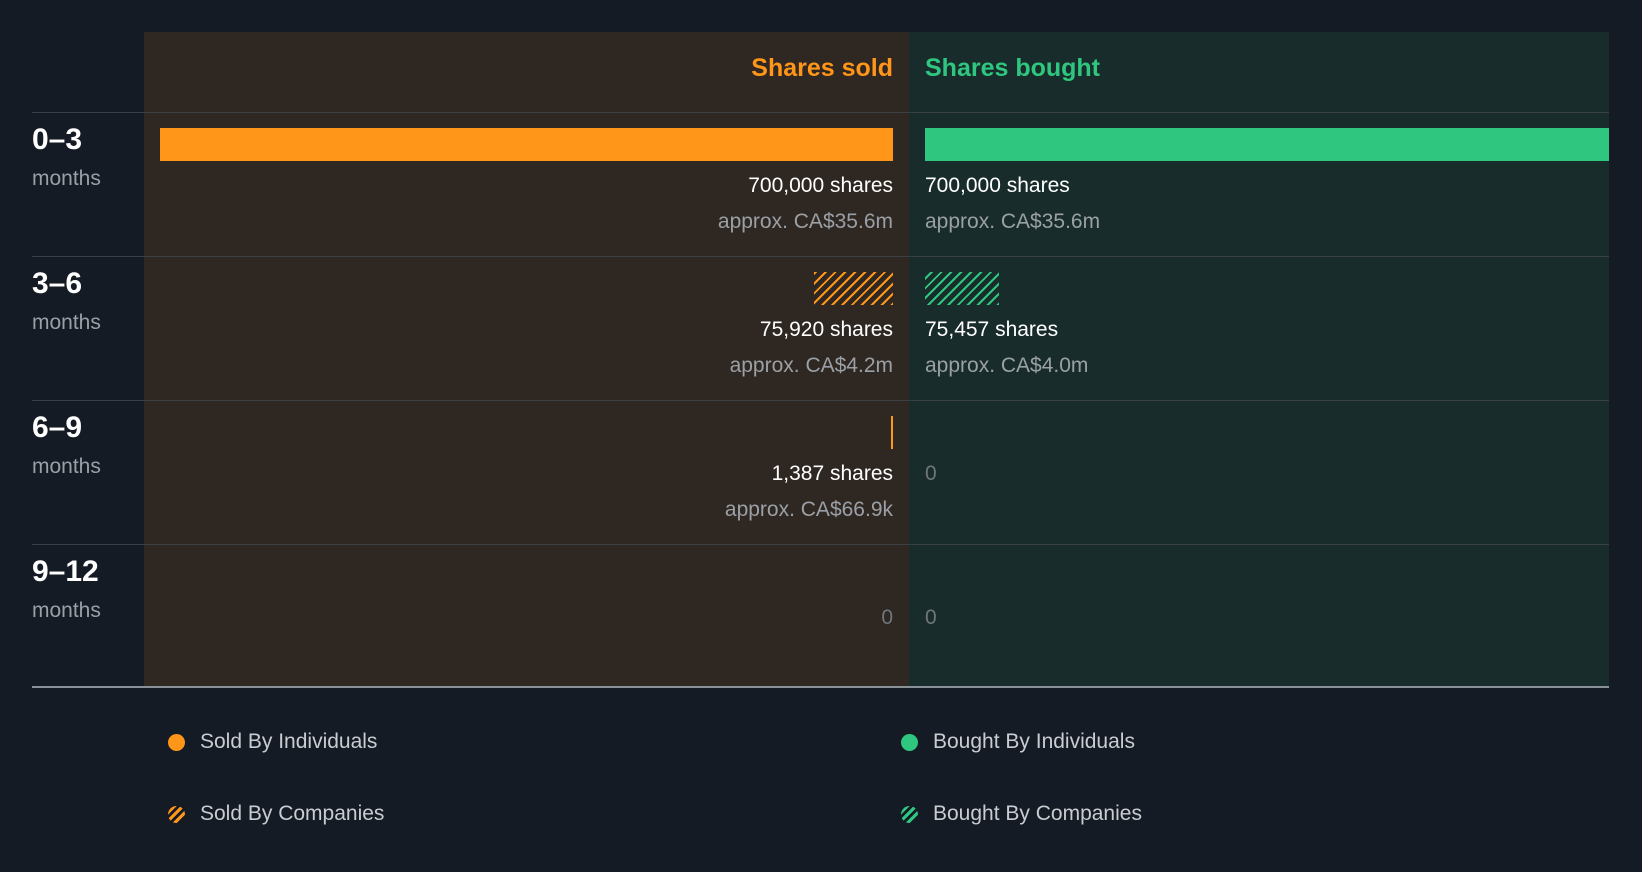 The height and width of the screenshot is (872, 1642). Describe the element at coordinates (1007, 365) in the screenshot. I see `bought-approx-value: approx. CA$4.0m` at that location.